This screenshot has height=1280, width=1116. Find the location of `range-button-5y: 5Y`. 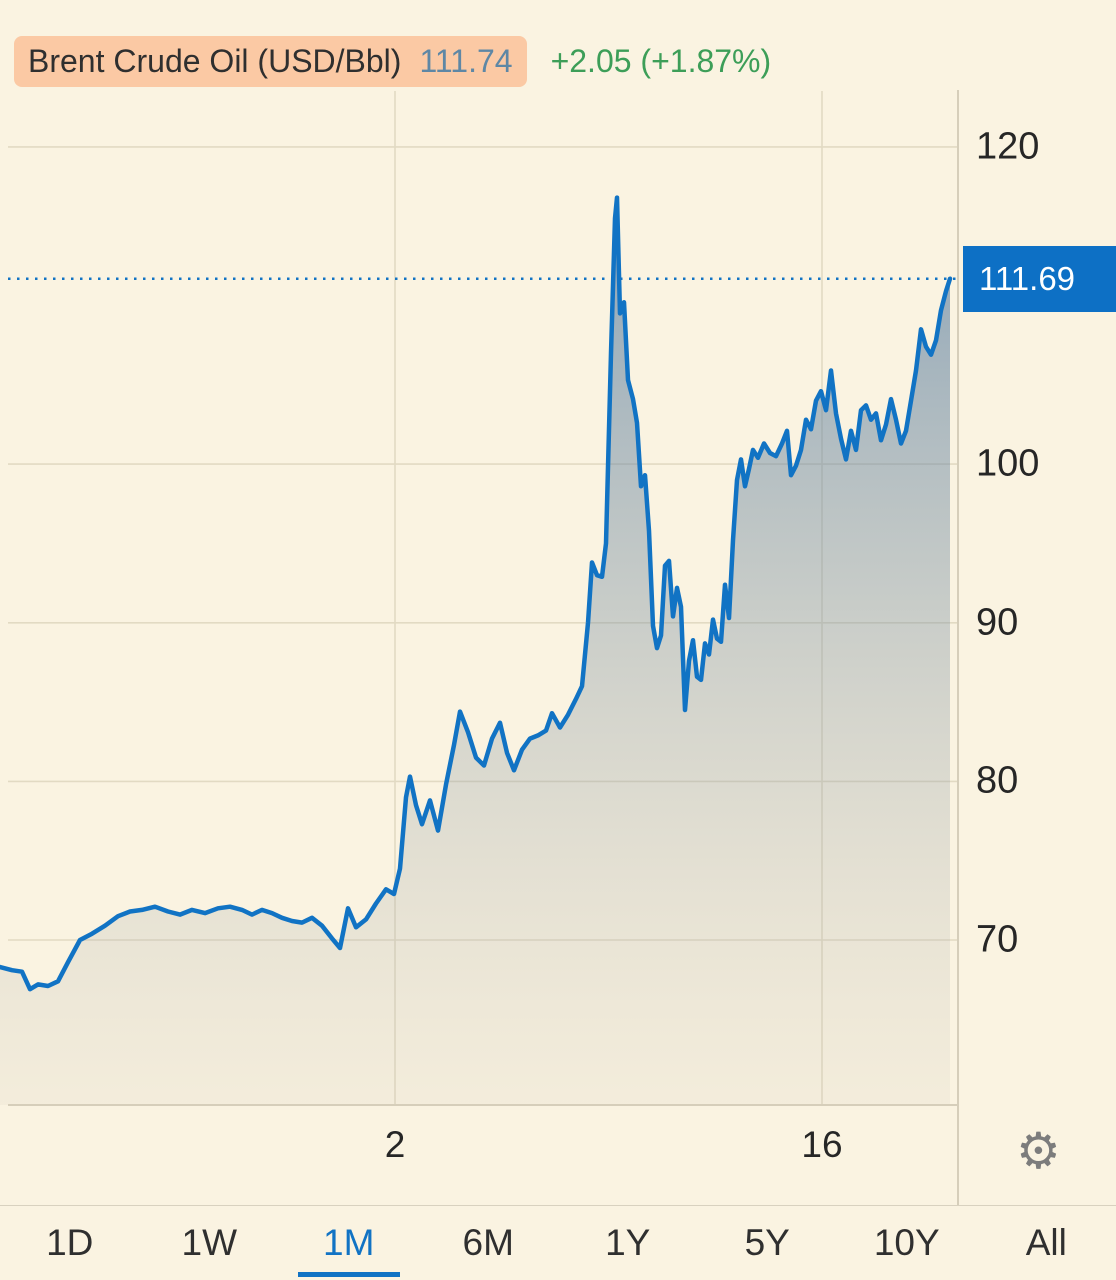

range-button-5y: 5Y is located at coordinates (768, 1243).